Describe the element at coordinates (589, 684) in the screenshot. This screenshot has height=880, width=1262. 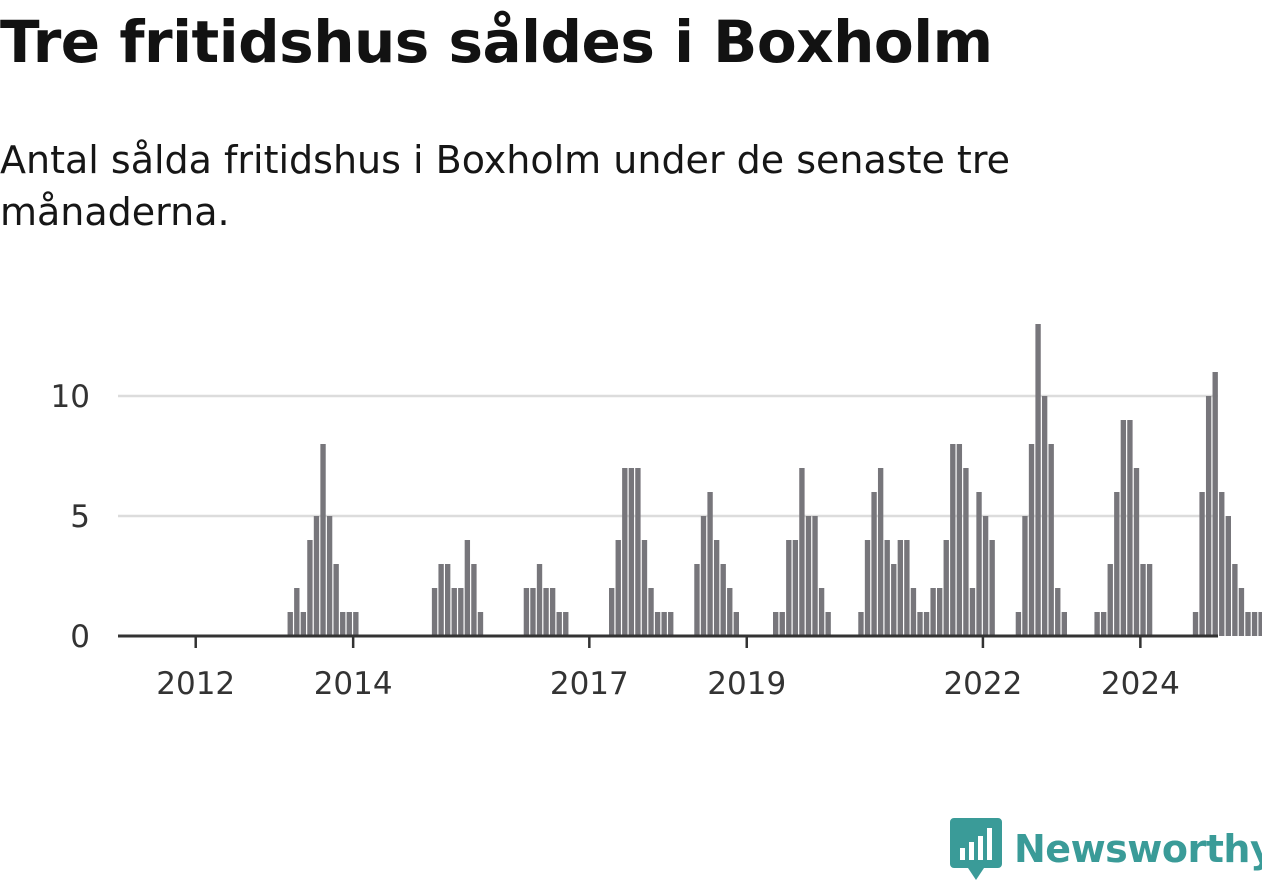
I see `x-tick-label: 2017` at that location.